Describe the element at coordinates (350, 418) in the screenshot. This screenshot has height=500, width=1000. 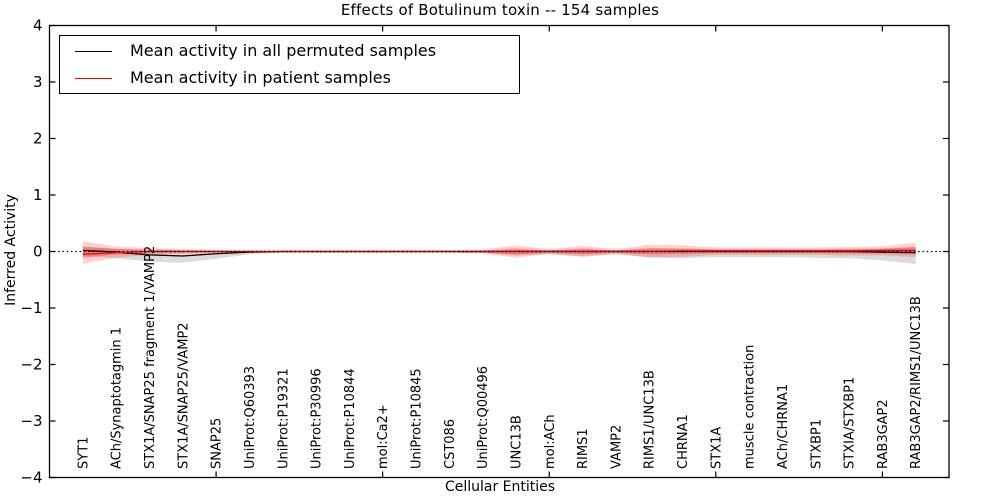
I see `entity-label: UniProt:P10844` at that location.